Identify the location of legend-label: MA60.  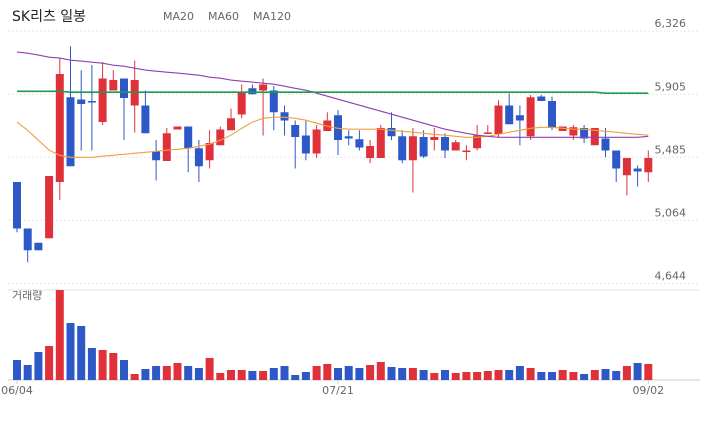
(223, 16).